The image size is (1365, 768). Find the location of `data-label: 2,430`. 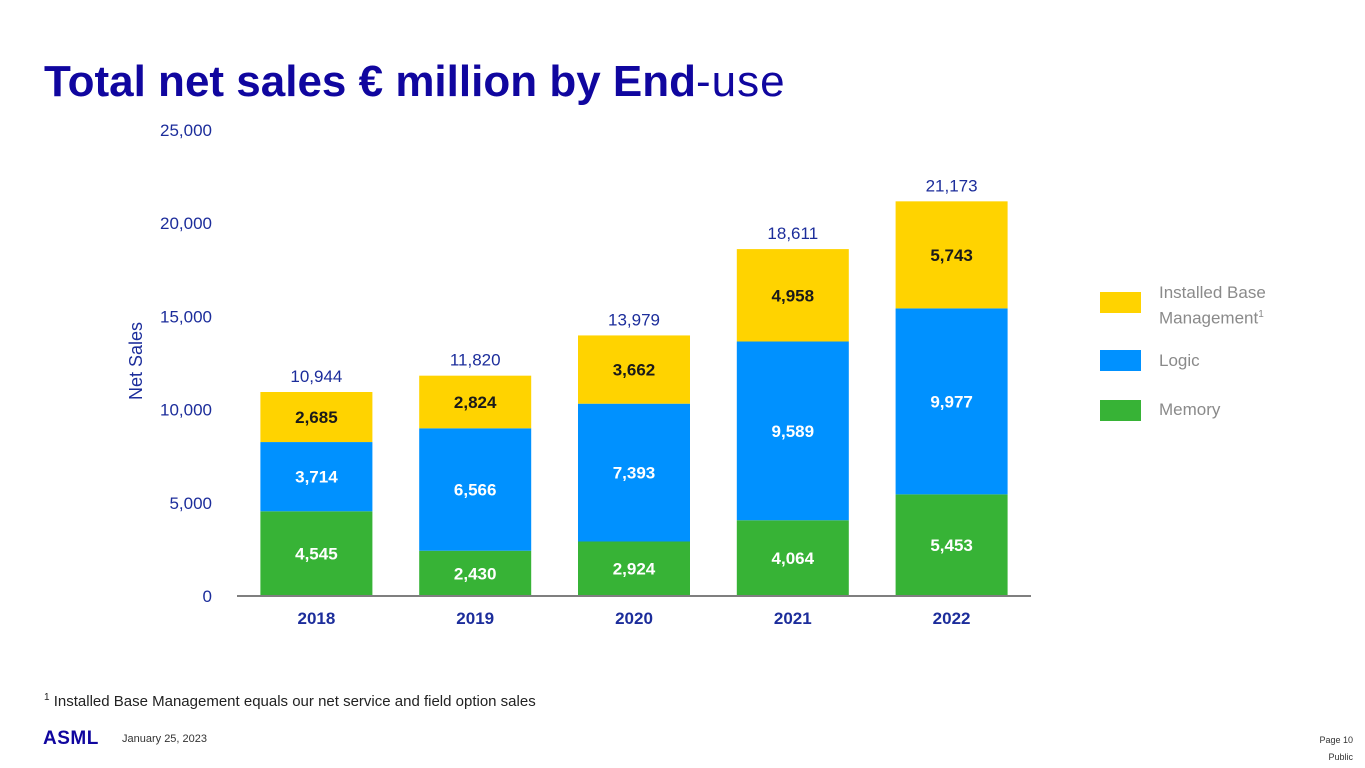

data-label: 2,430 is located at coordinates (475, 573).